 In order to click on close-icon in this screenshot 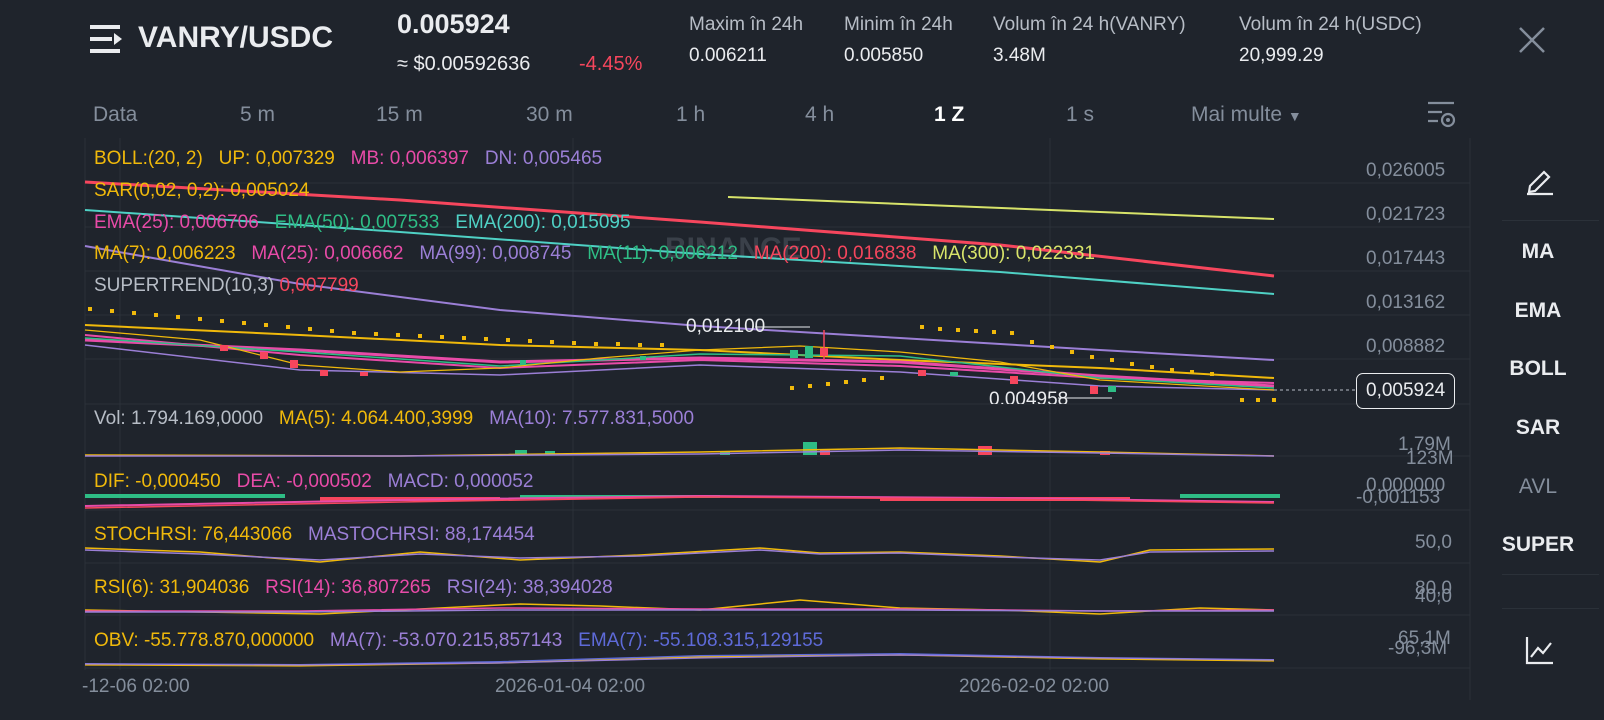, I will do `click(1532, 40)`.